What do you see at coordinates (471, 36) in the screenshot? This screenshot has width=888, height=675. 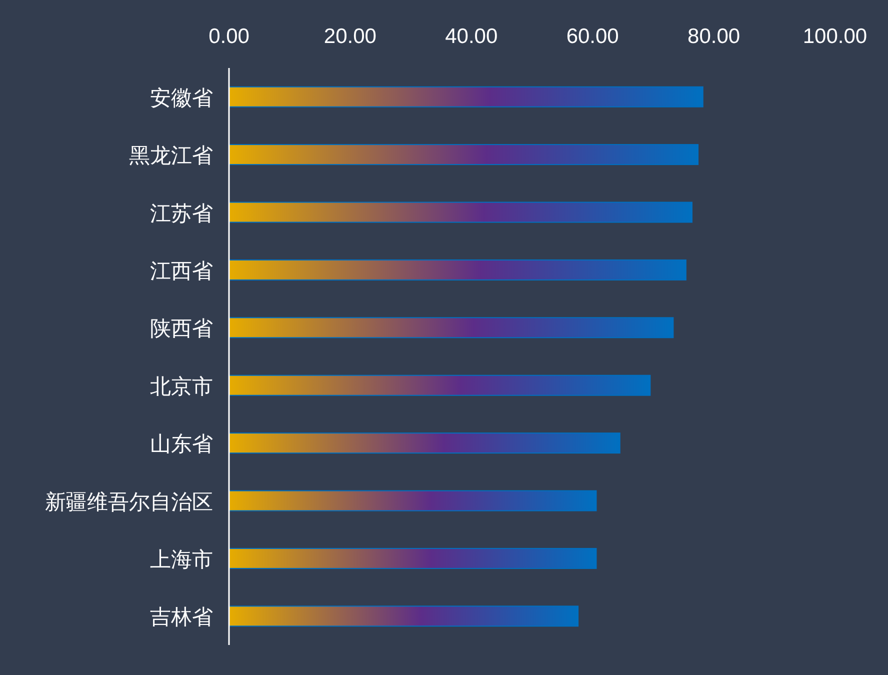 I see `x-tick-label: 40.00` at bounding box center [471, 36].